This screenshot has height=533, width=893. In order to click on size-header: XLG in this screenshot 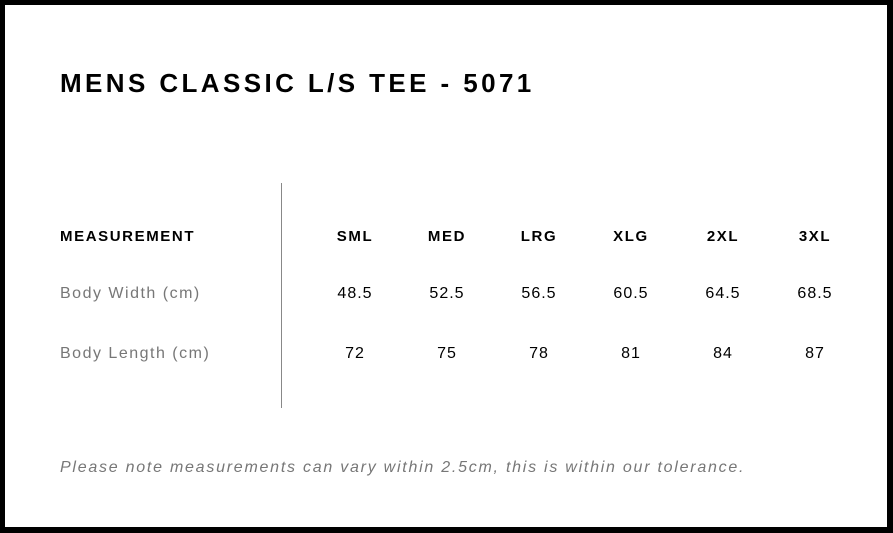, I will do `click(631, 236)`.